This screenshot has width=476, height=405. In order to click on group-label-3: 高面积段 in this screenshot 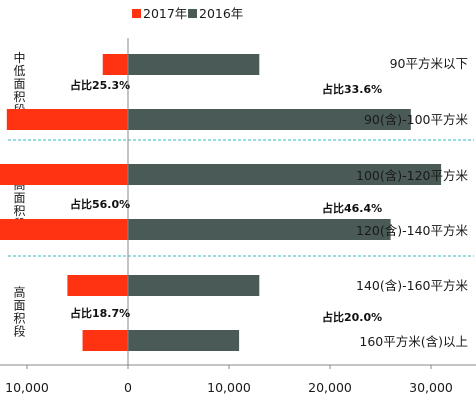, I will do `click(19, 311)`.